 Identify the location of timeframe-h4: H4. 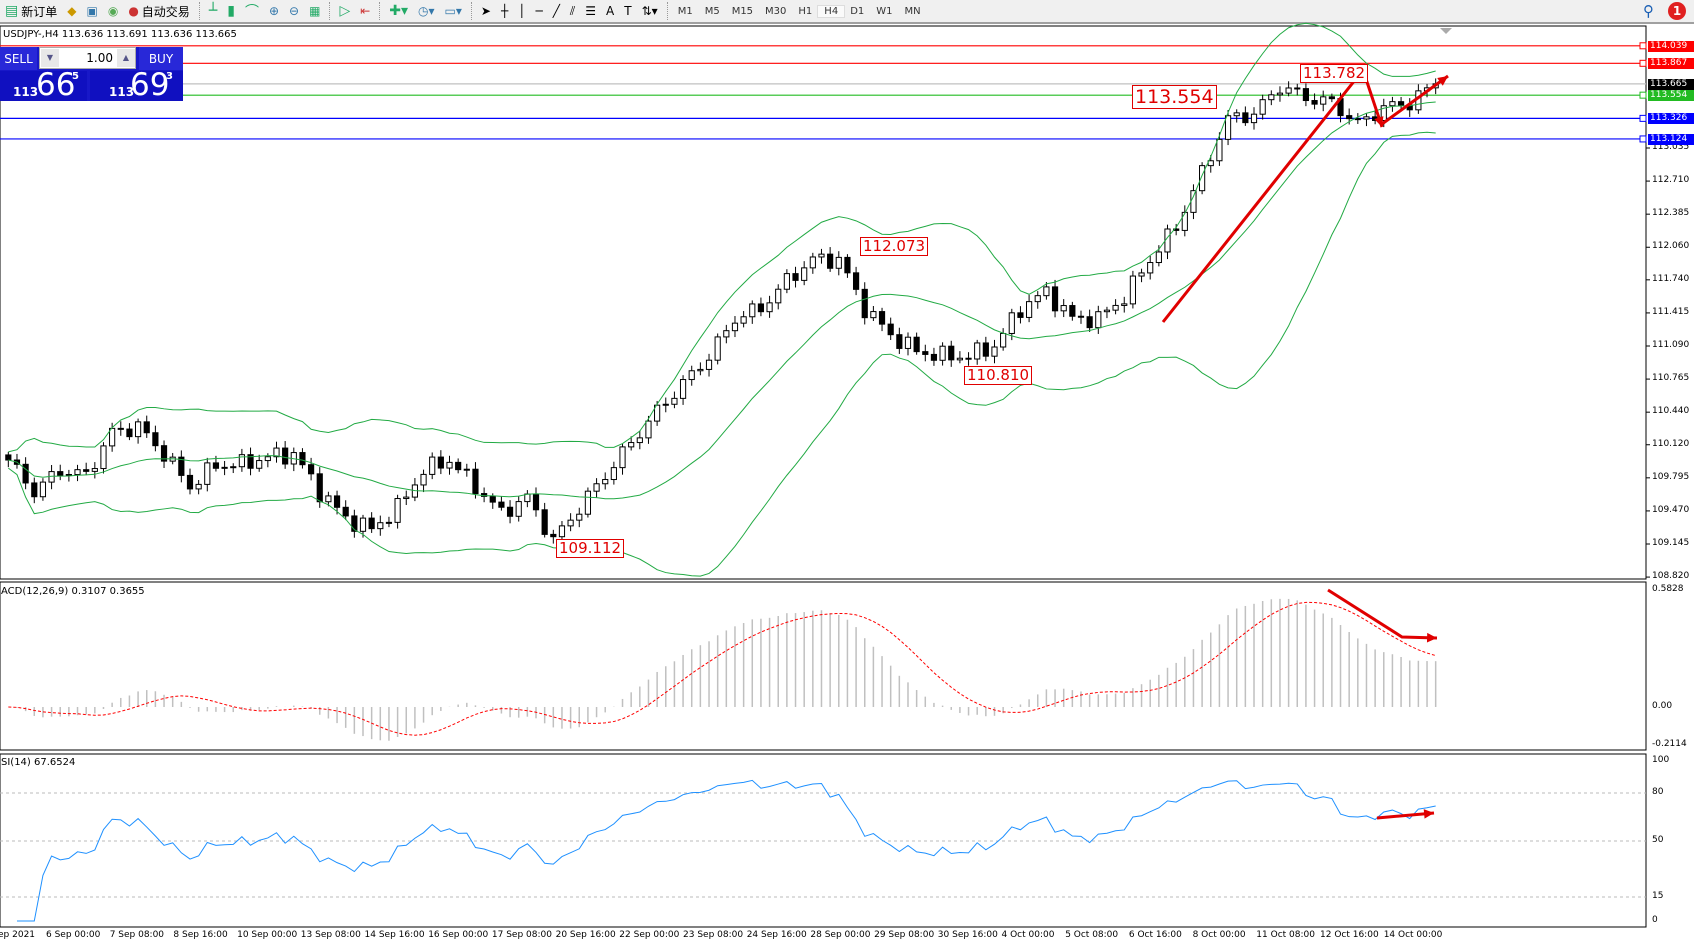
(831, 11).